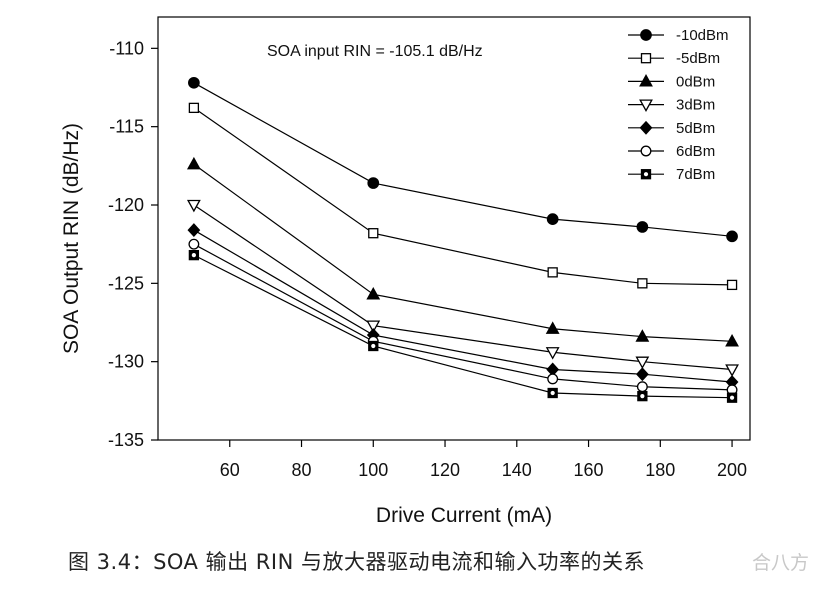  Describe the element at coordinates (126, 205) in the screenshot. I see `y-tick-label: -120` at that location.